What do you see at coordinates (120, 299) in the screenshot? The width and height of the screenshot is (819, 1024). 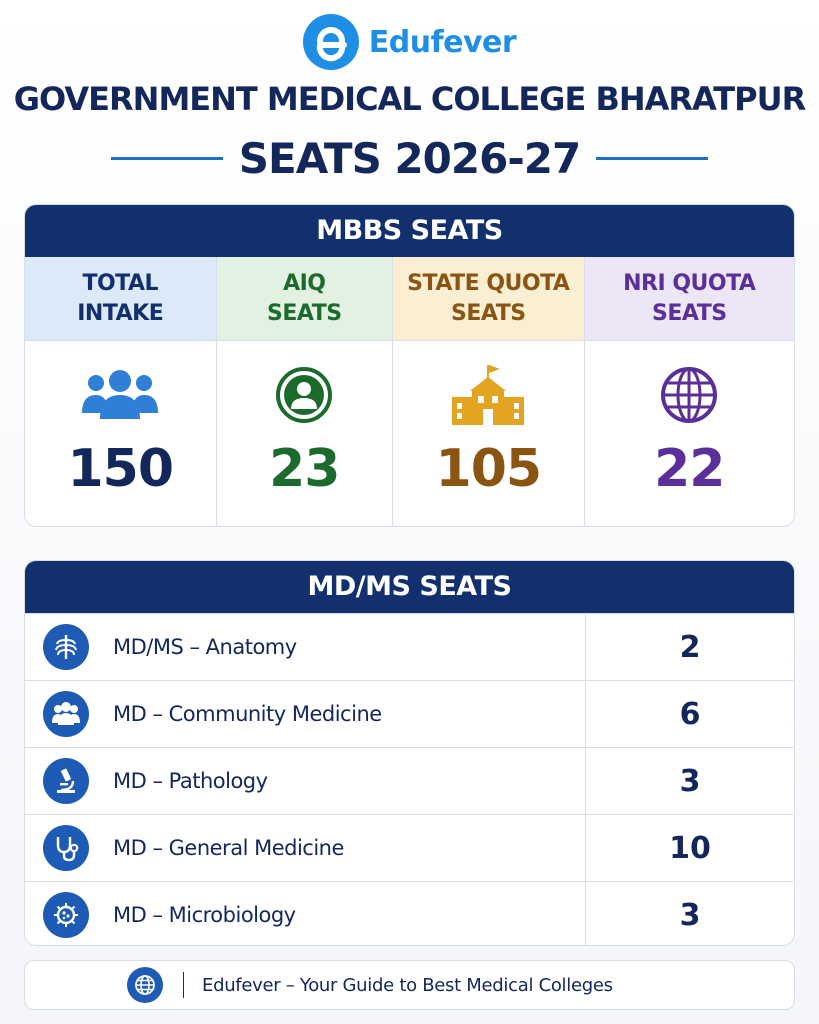 I see `total-intake-header: TOTAL INTAKE` at bounding box center [120, 299].